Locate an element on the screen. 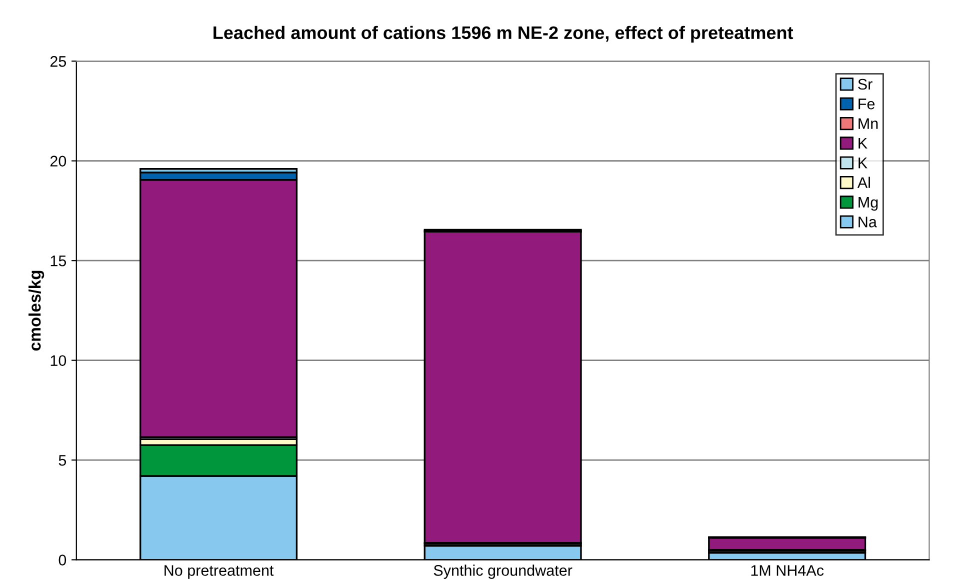  chart-title: Leached amount of cations 1596 m NE-2 zone, effect of preteatment is located at coordinates (504, 34).